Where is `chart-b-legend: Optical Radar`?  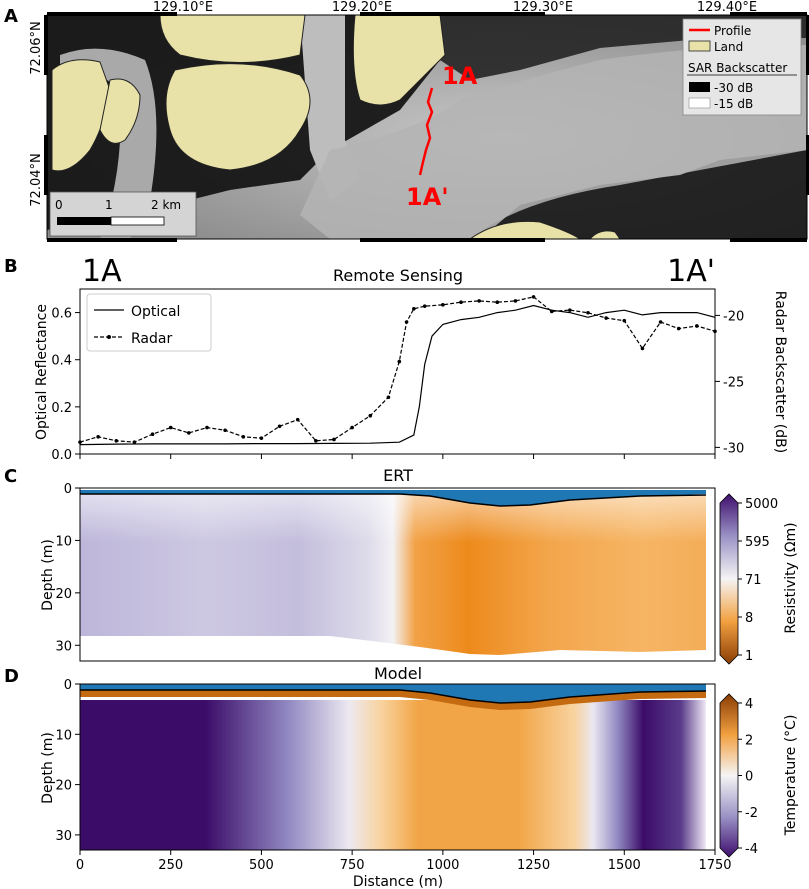
chart-b-legend: Optical Radar is located at coordinates (149, 322).